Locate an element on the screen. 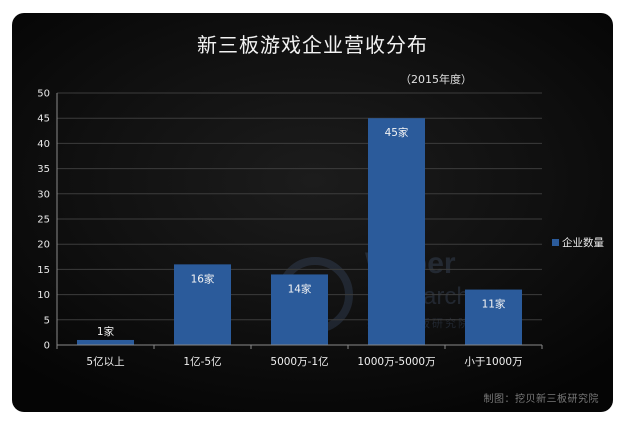 The image size is (619, 421). data-label: 14家 is located at coordinates (300, 288).